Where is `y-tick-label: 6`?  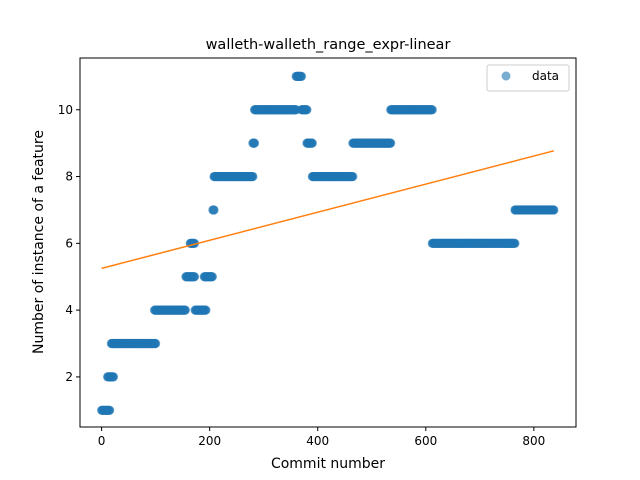 y-tick-label: 6 is located at coordinates (69, 243).